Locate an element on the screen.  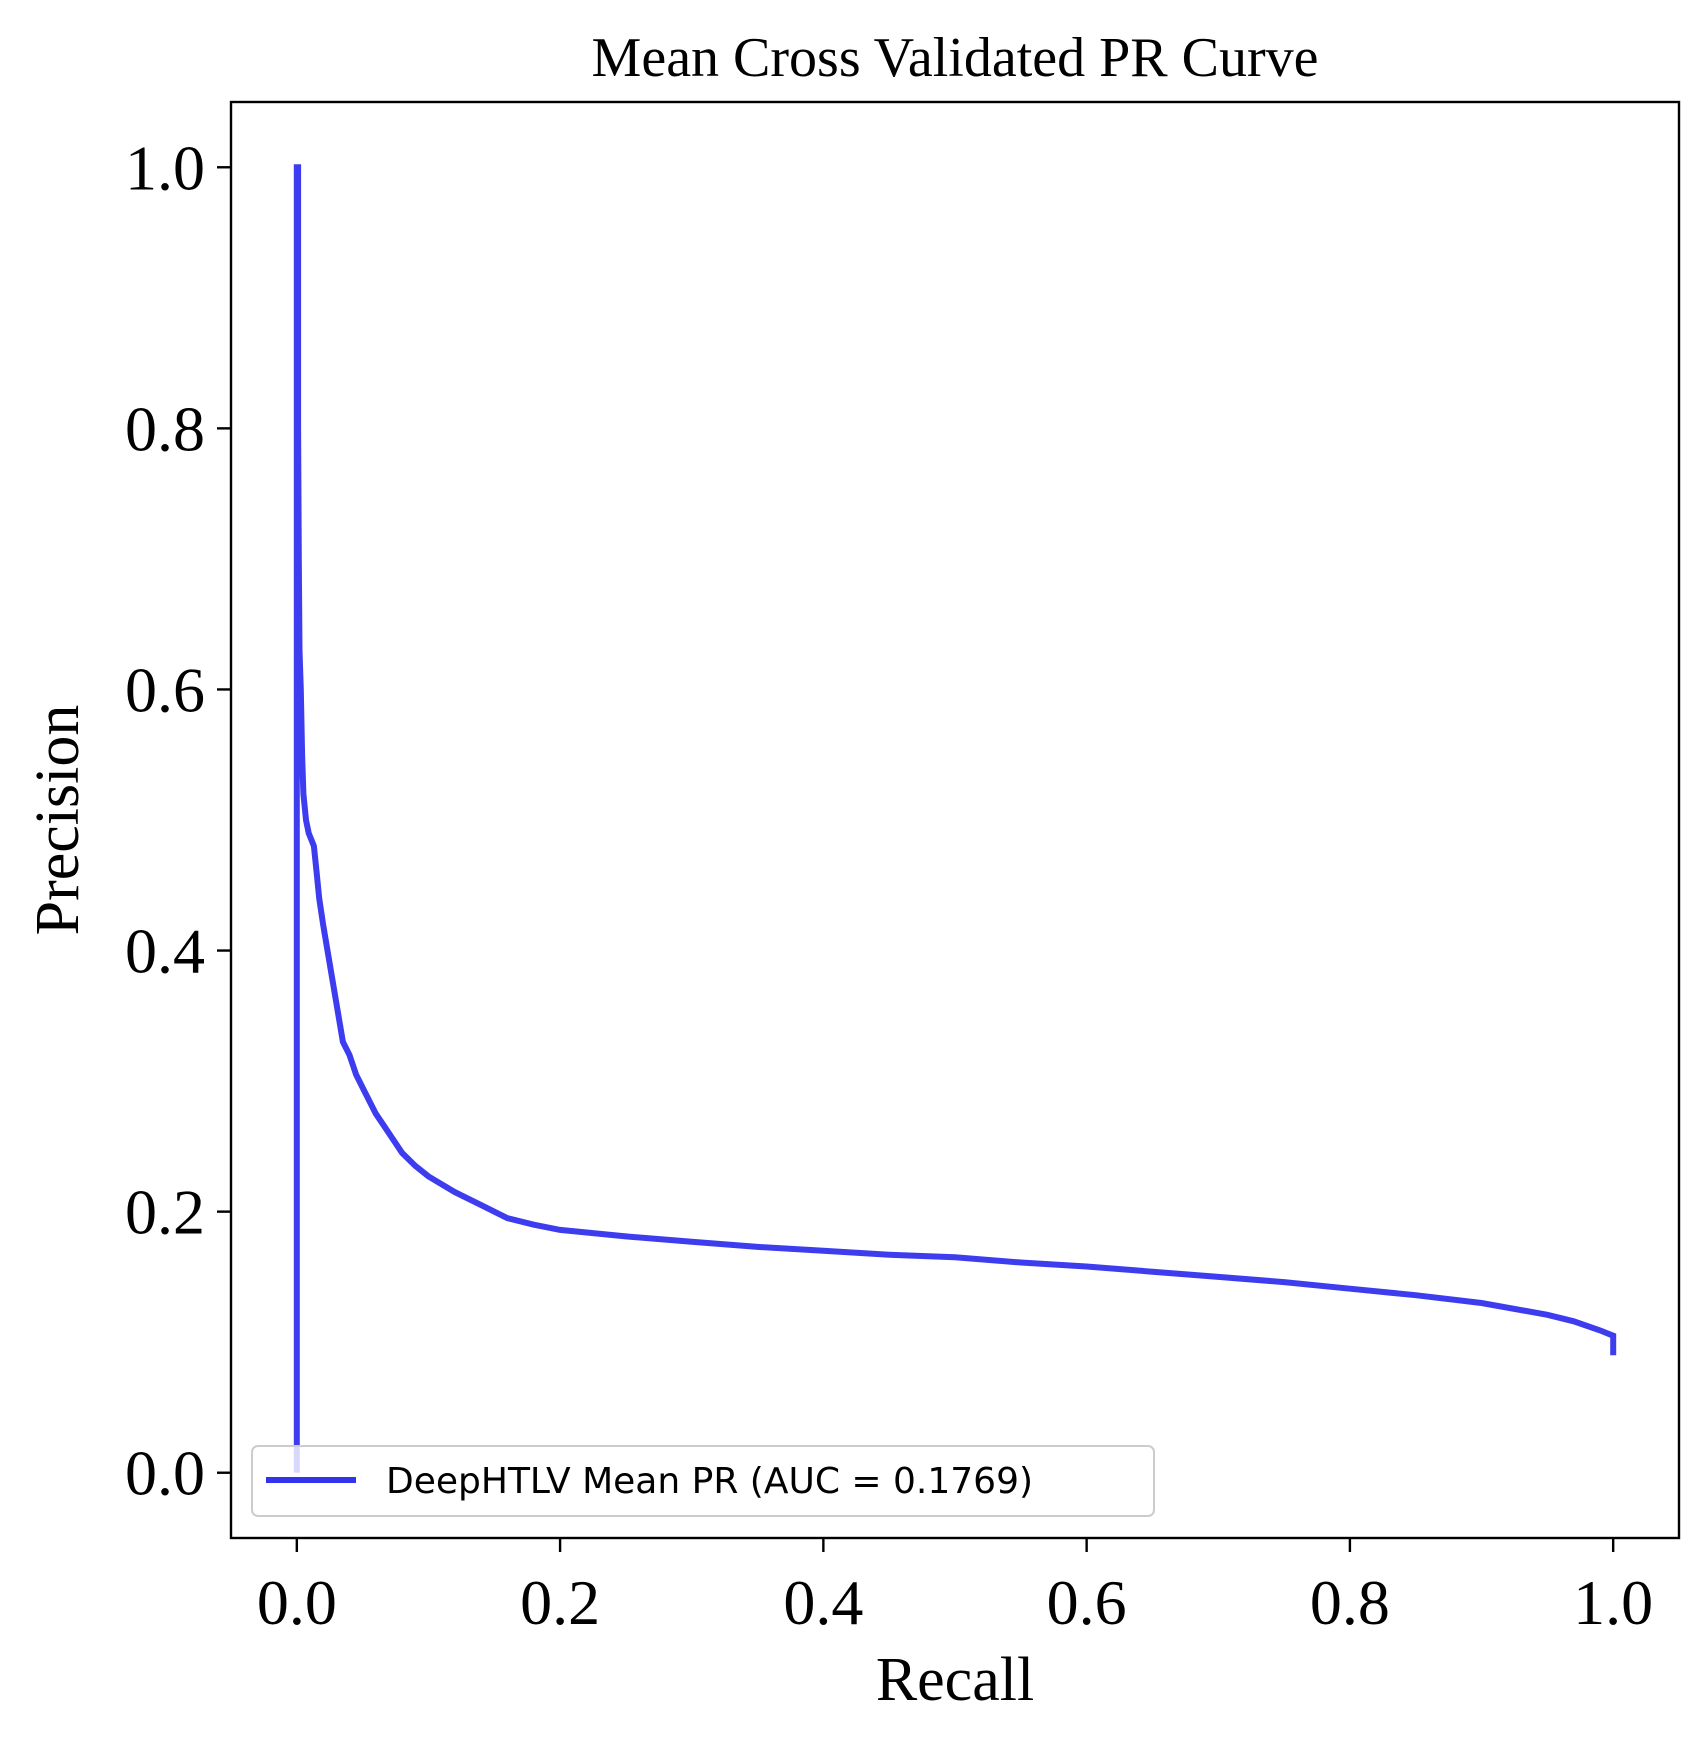
y-tick-label: 0.4 is located at coordinates (165, 951).